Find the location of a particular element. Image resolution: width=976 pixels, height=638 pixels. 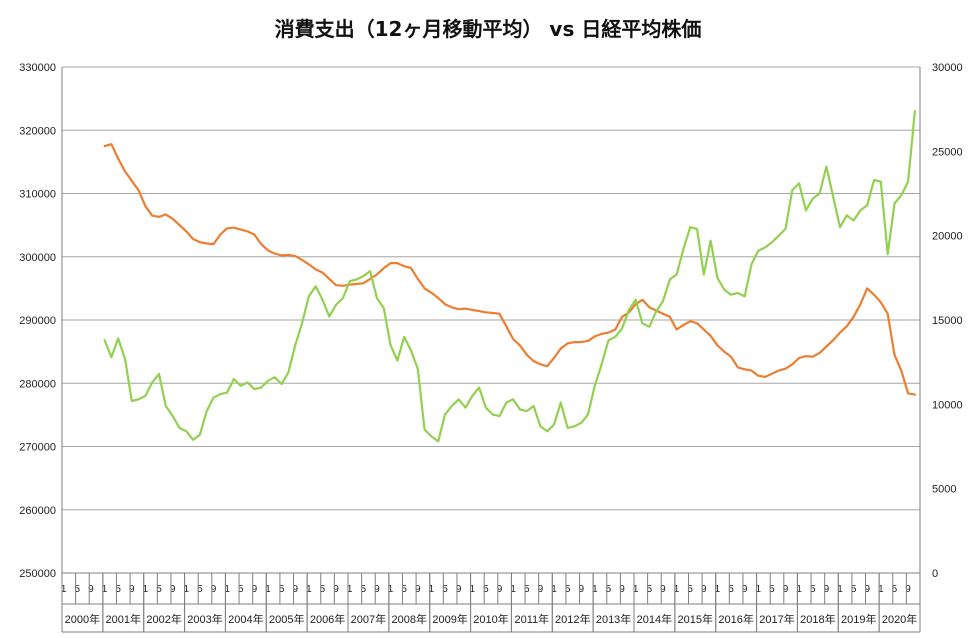

y-left-tick-label: 330000 is located at coordinates (37, 68).